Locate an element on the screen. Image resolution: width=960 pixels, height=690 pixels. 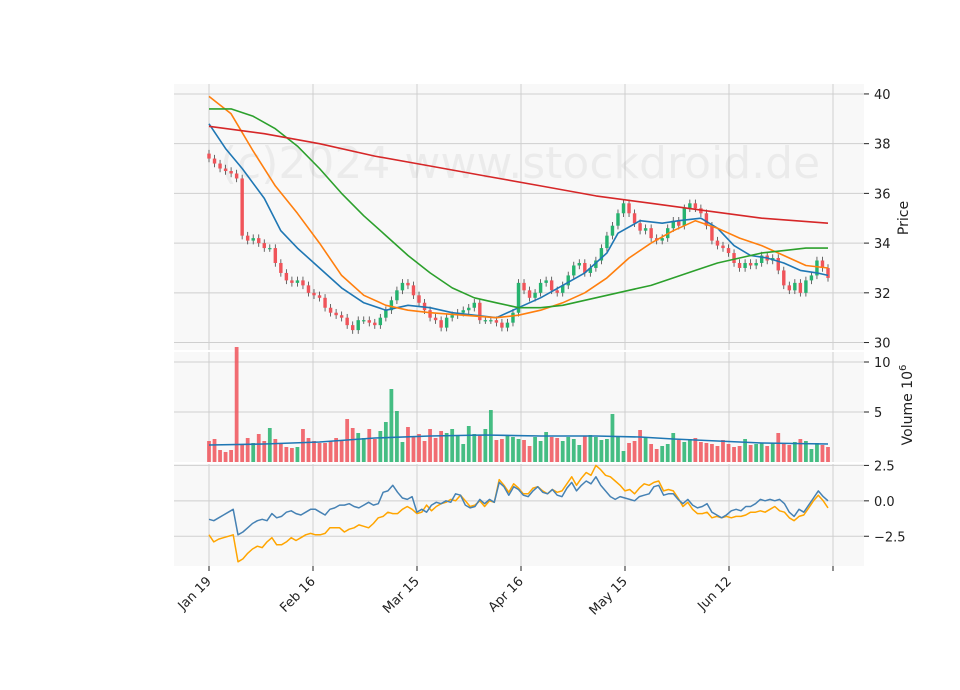
volume-avg-line is located at coordinates (518, 440).